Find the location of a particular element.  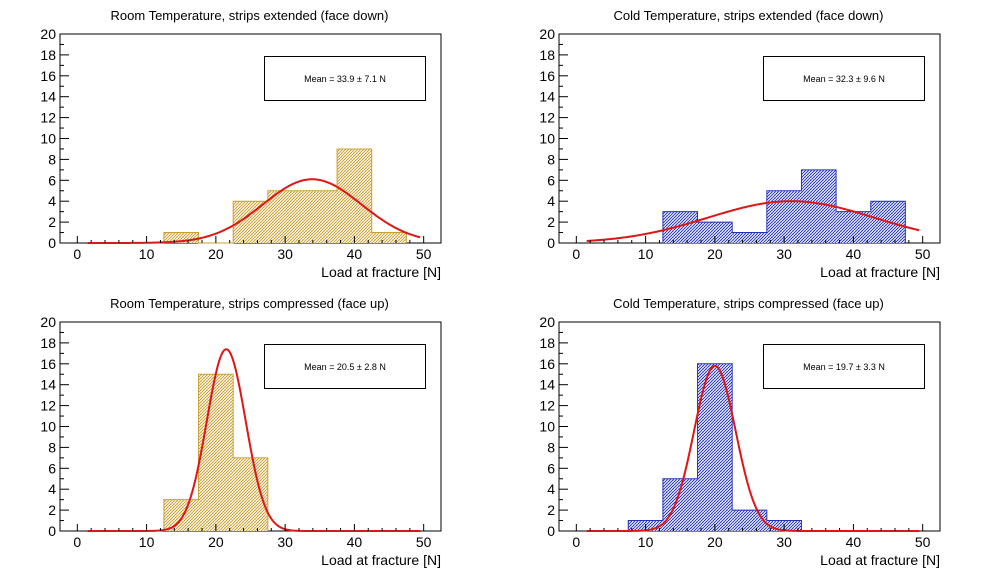

legend-mean-text: Mean = 20.5 ± 2.8 N is located at coordinates (345, 366).